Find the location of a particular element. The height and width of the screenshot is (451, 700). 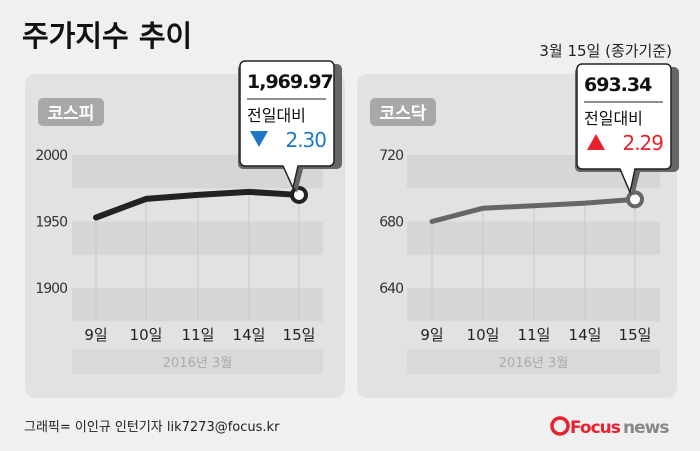

y-tick-label: 1900 is located at coordinates (51, 289).